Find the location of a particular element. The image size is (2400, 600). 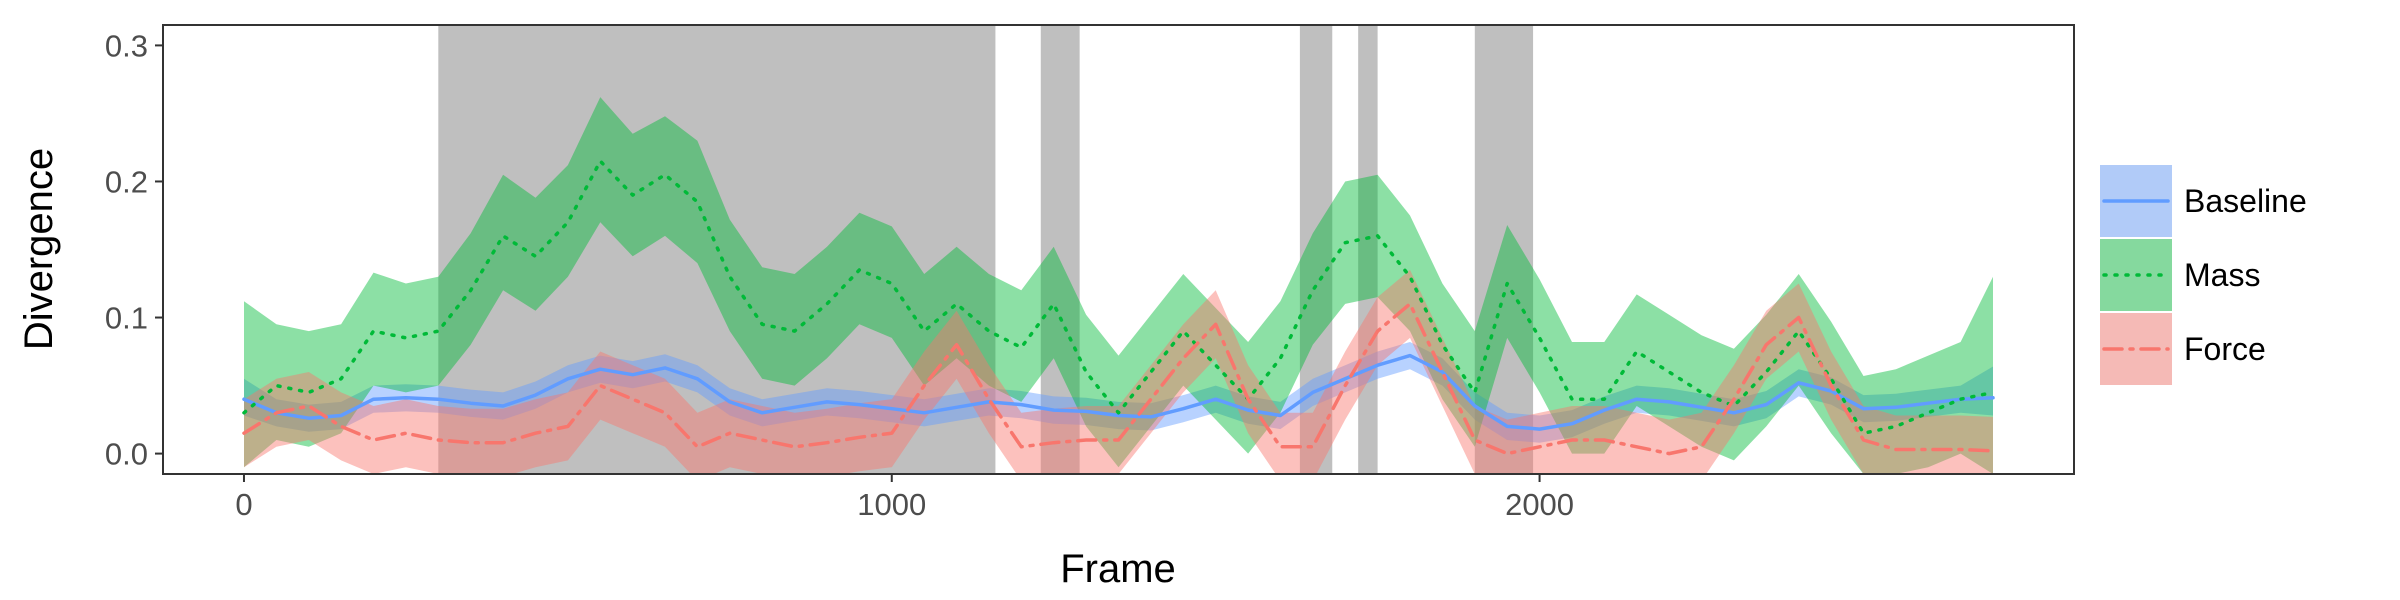

x-axis: 0 1000 2000 Frame is located at coordinates (904, 532).